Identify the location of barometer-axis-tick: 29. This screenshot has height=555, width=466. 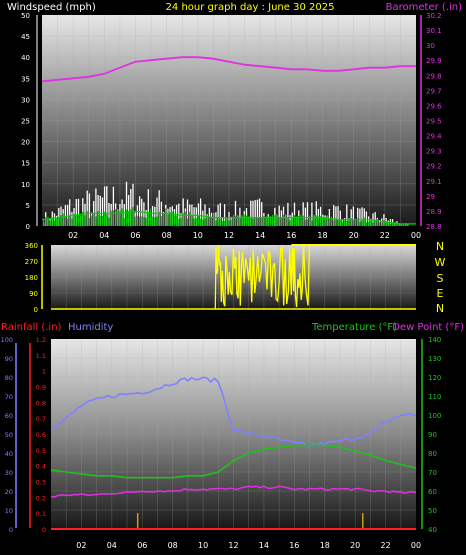
(430, 197).